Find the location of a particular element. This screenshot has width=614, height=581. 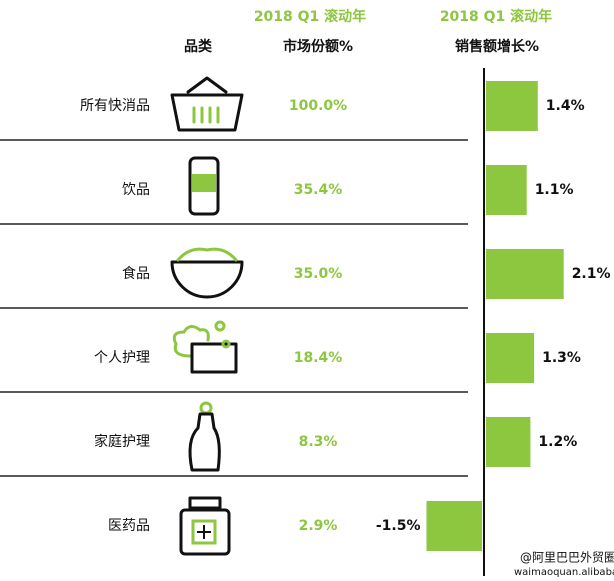

share-value: 18.4% is located at coordinates (318, 358).